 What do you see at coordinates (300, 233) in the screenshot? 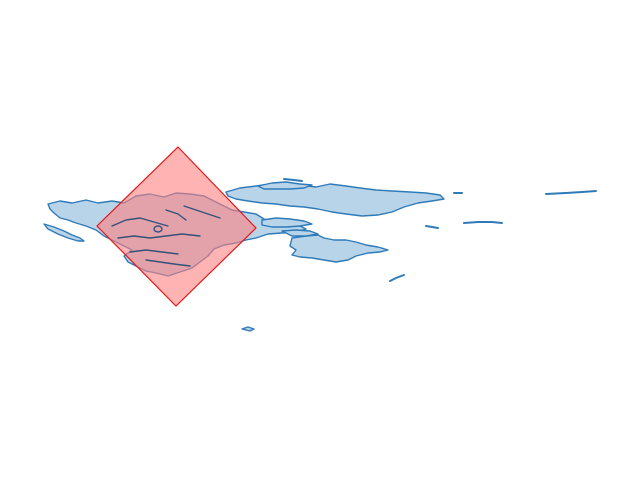
I see `channel-islet` at bounding box center [300, 233].